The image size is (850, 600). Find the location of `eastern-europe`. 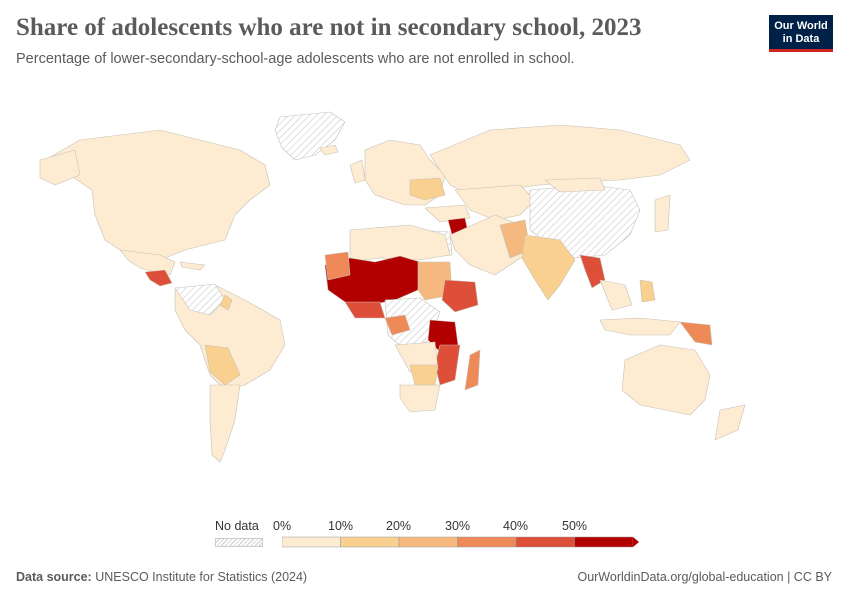

eastern-europe is located at coordinates (427, 189).